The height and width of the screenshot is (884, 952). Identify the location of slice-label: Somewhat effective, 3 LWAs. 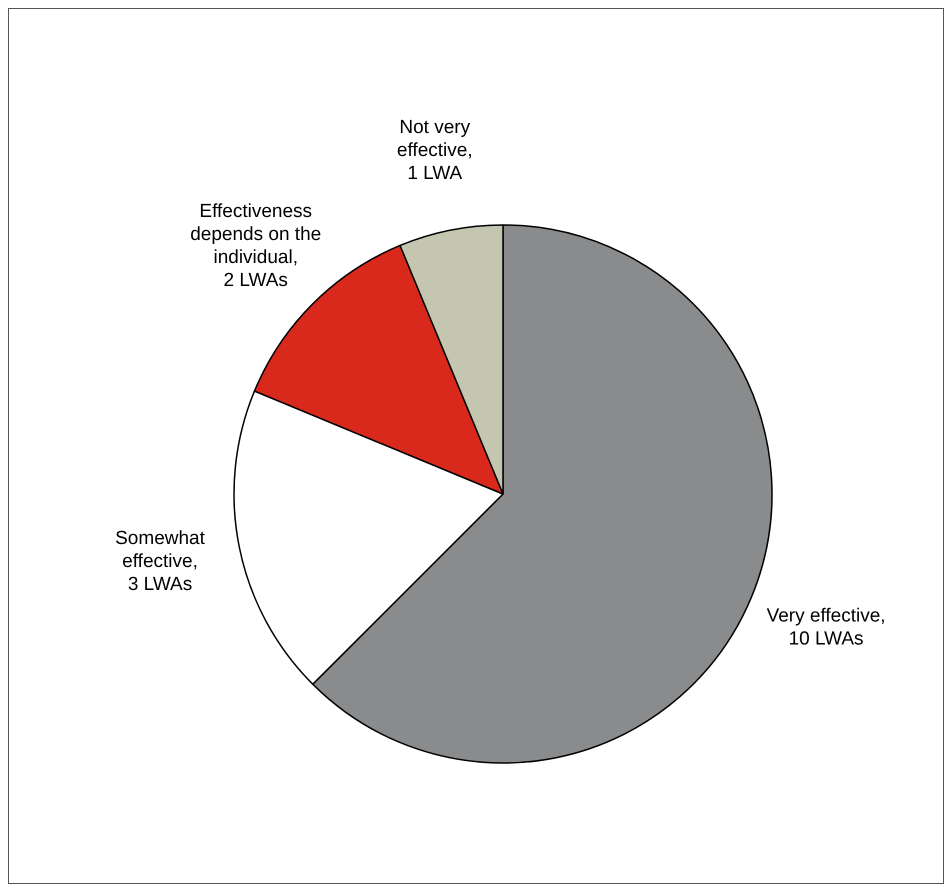
(160, 562).